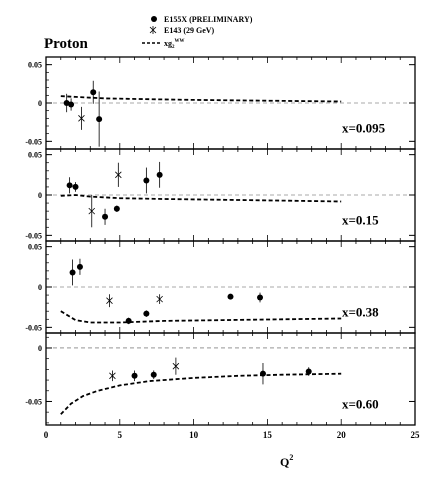 This screenshot has height=478, width=436. Describe the element at coordinates (364, 127) in the screenshot. I see `panel-label: x=0.095` at that location.